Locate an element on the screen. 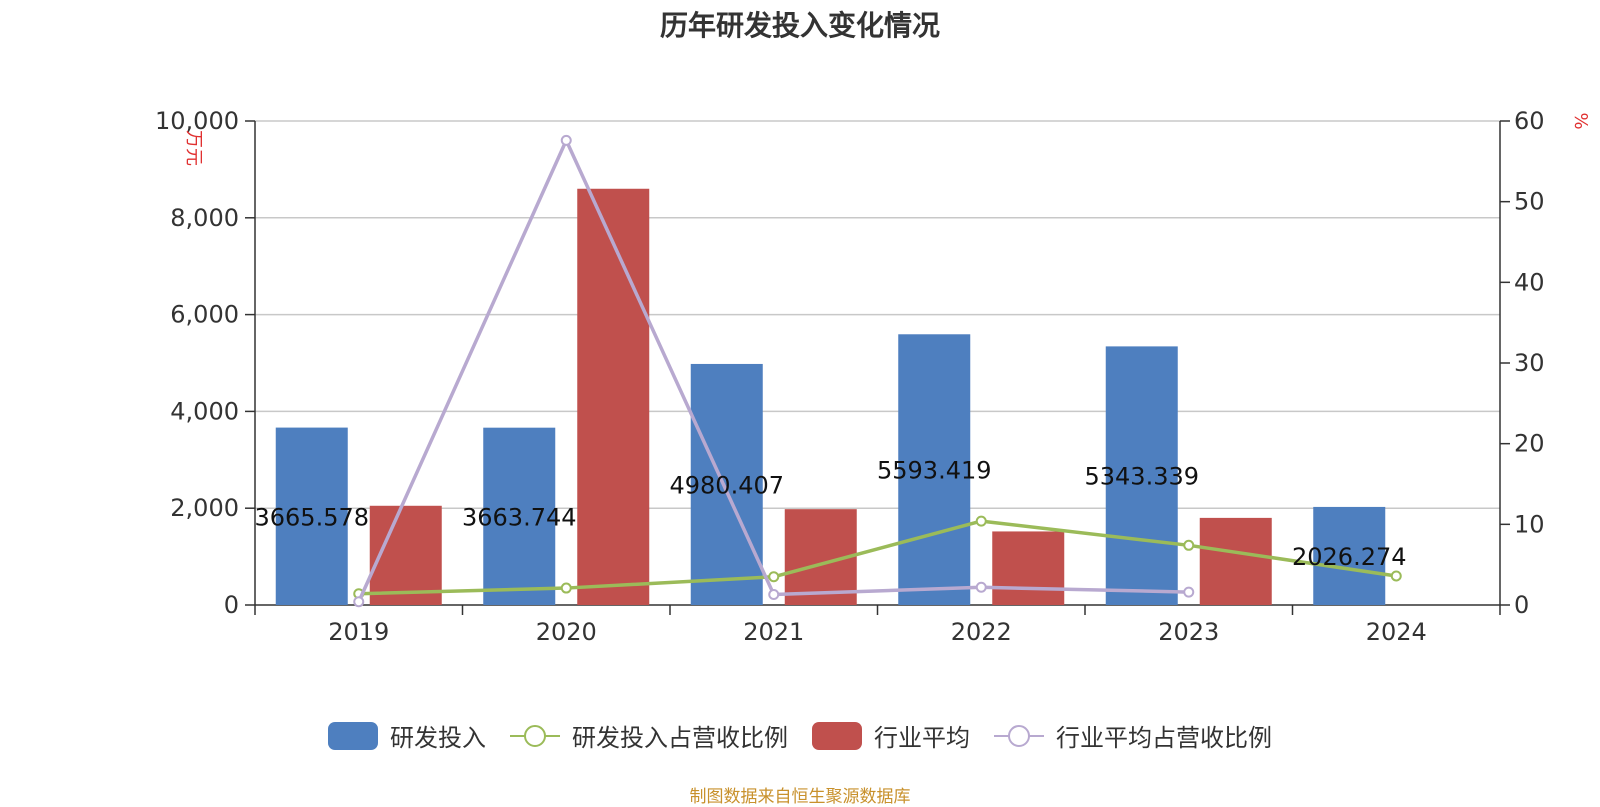 The width and height of the screenshot is (1600, 807). y-right-tick-label: 50 is located at coordinates (1529, 202).